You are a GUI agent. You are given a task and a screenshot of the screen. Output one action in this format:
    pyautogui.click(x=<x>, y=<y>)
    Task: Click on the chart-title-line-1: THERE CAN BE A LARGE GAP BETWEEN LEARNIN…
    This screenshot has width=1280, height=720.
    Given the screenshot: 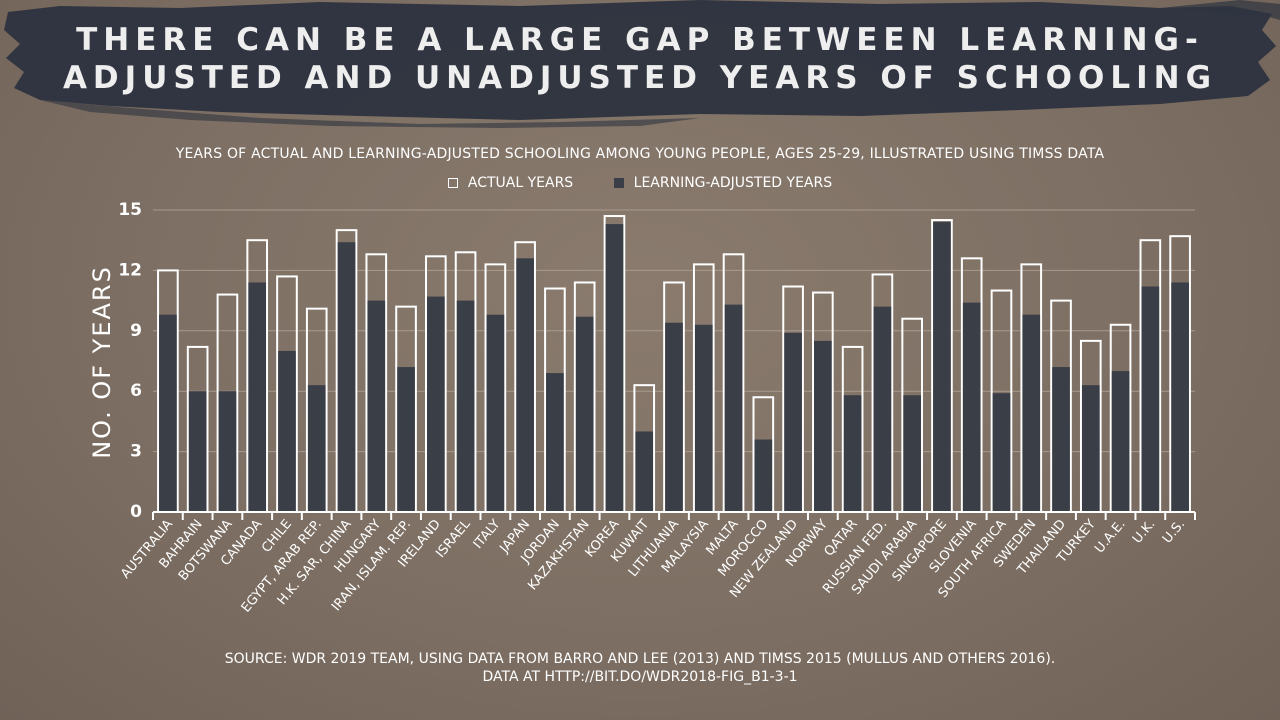 What is the action you would take?
    pyautogui.click(x=640, y=40)
    